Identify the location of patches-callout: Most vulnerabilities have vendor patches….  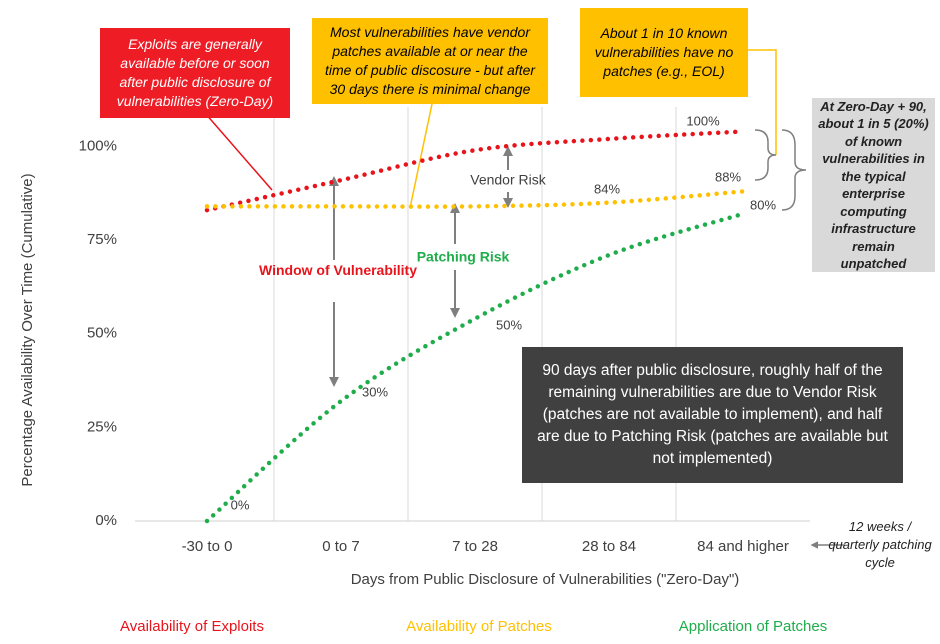
(430, 61).